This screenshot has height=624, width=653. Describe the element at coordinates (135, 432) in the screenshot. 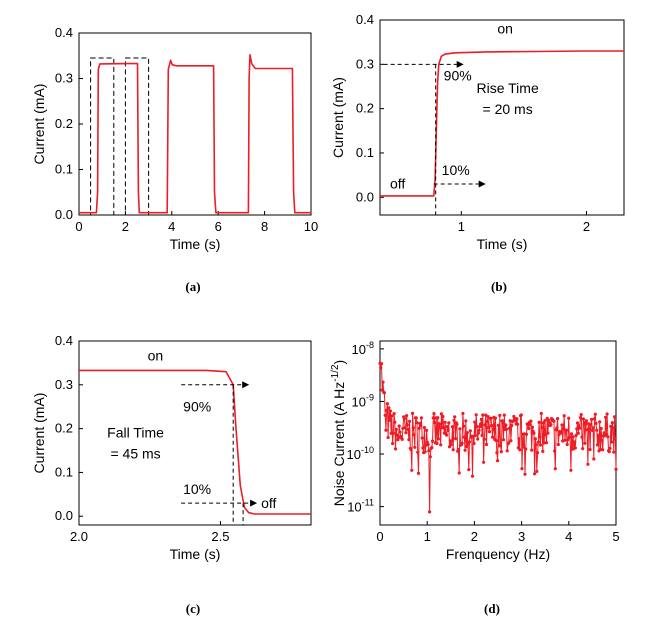

I see `panel-c-fall-time-label: Fall Time` at that location.